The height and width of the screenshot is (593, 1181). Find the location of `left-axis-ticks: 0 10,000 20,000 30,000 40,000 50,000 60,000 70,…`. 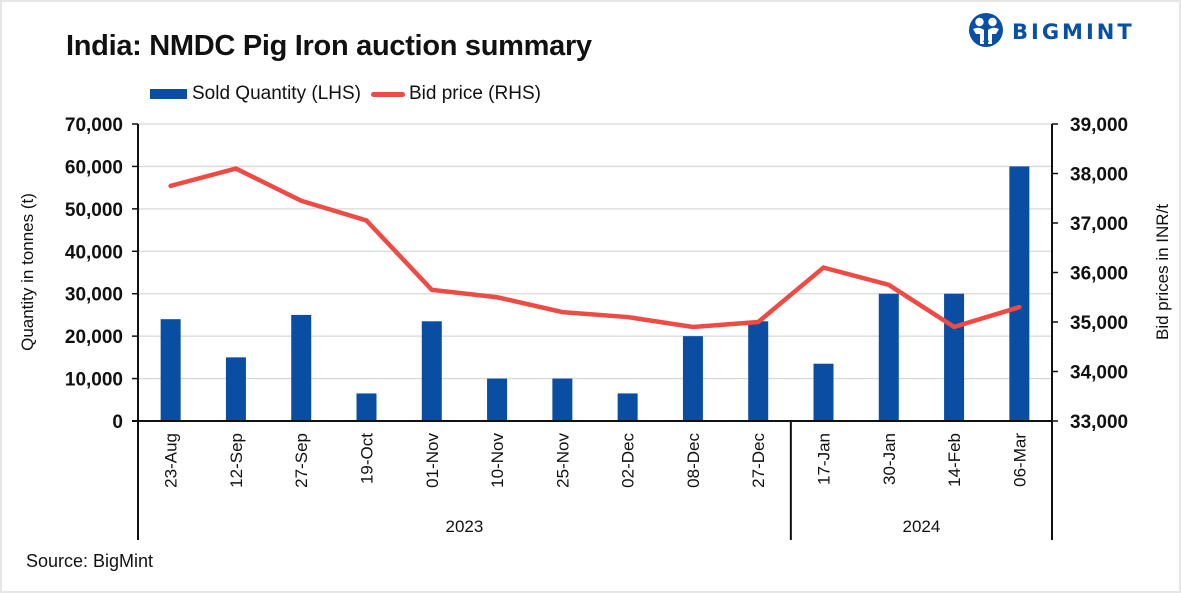

left-axis-ticks: 0 10,000 20,000 30,000 40,000 50,000 60,000 70,… is located at coordinates (101, 274).